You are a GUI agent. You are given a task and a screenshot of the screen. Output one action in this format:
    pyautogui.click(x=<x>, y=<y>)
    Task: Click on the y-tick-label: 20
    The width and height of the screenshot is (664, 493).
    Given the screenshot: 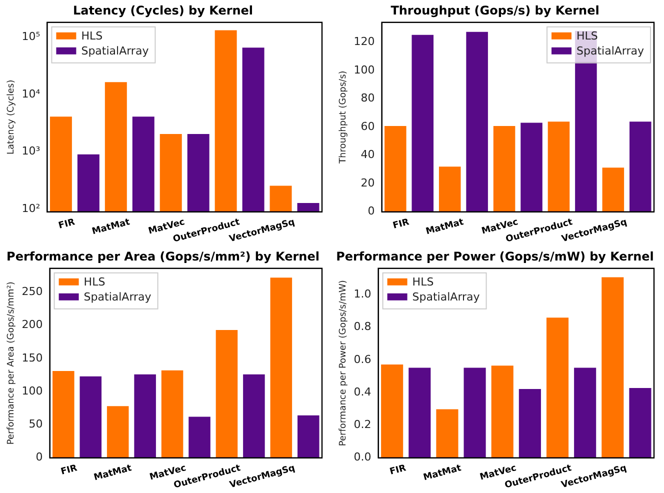 What is the action you would take?
    pyautogui.click(x=367, y=183)
    